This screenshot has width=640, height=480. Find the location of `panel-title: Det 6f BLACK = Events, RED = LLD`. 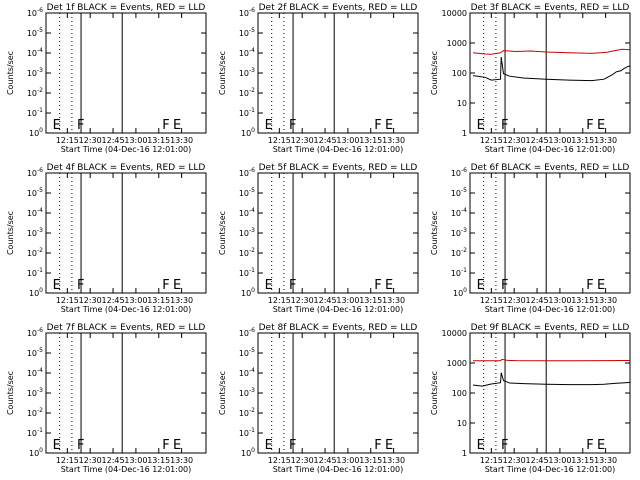

panel-title: Det 6f BLACK = Events, RED = LLD is located at coordinates (550, 168).